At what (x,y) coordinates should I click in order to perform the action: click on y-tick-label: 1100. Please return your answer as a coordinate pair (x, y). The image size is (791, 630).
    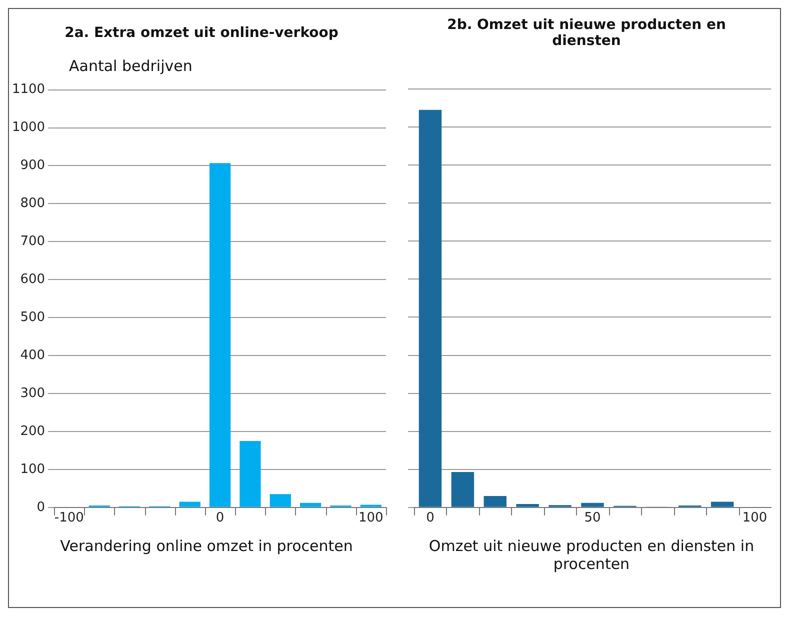
    Looking at the image, I should click on (29, 90).